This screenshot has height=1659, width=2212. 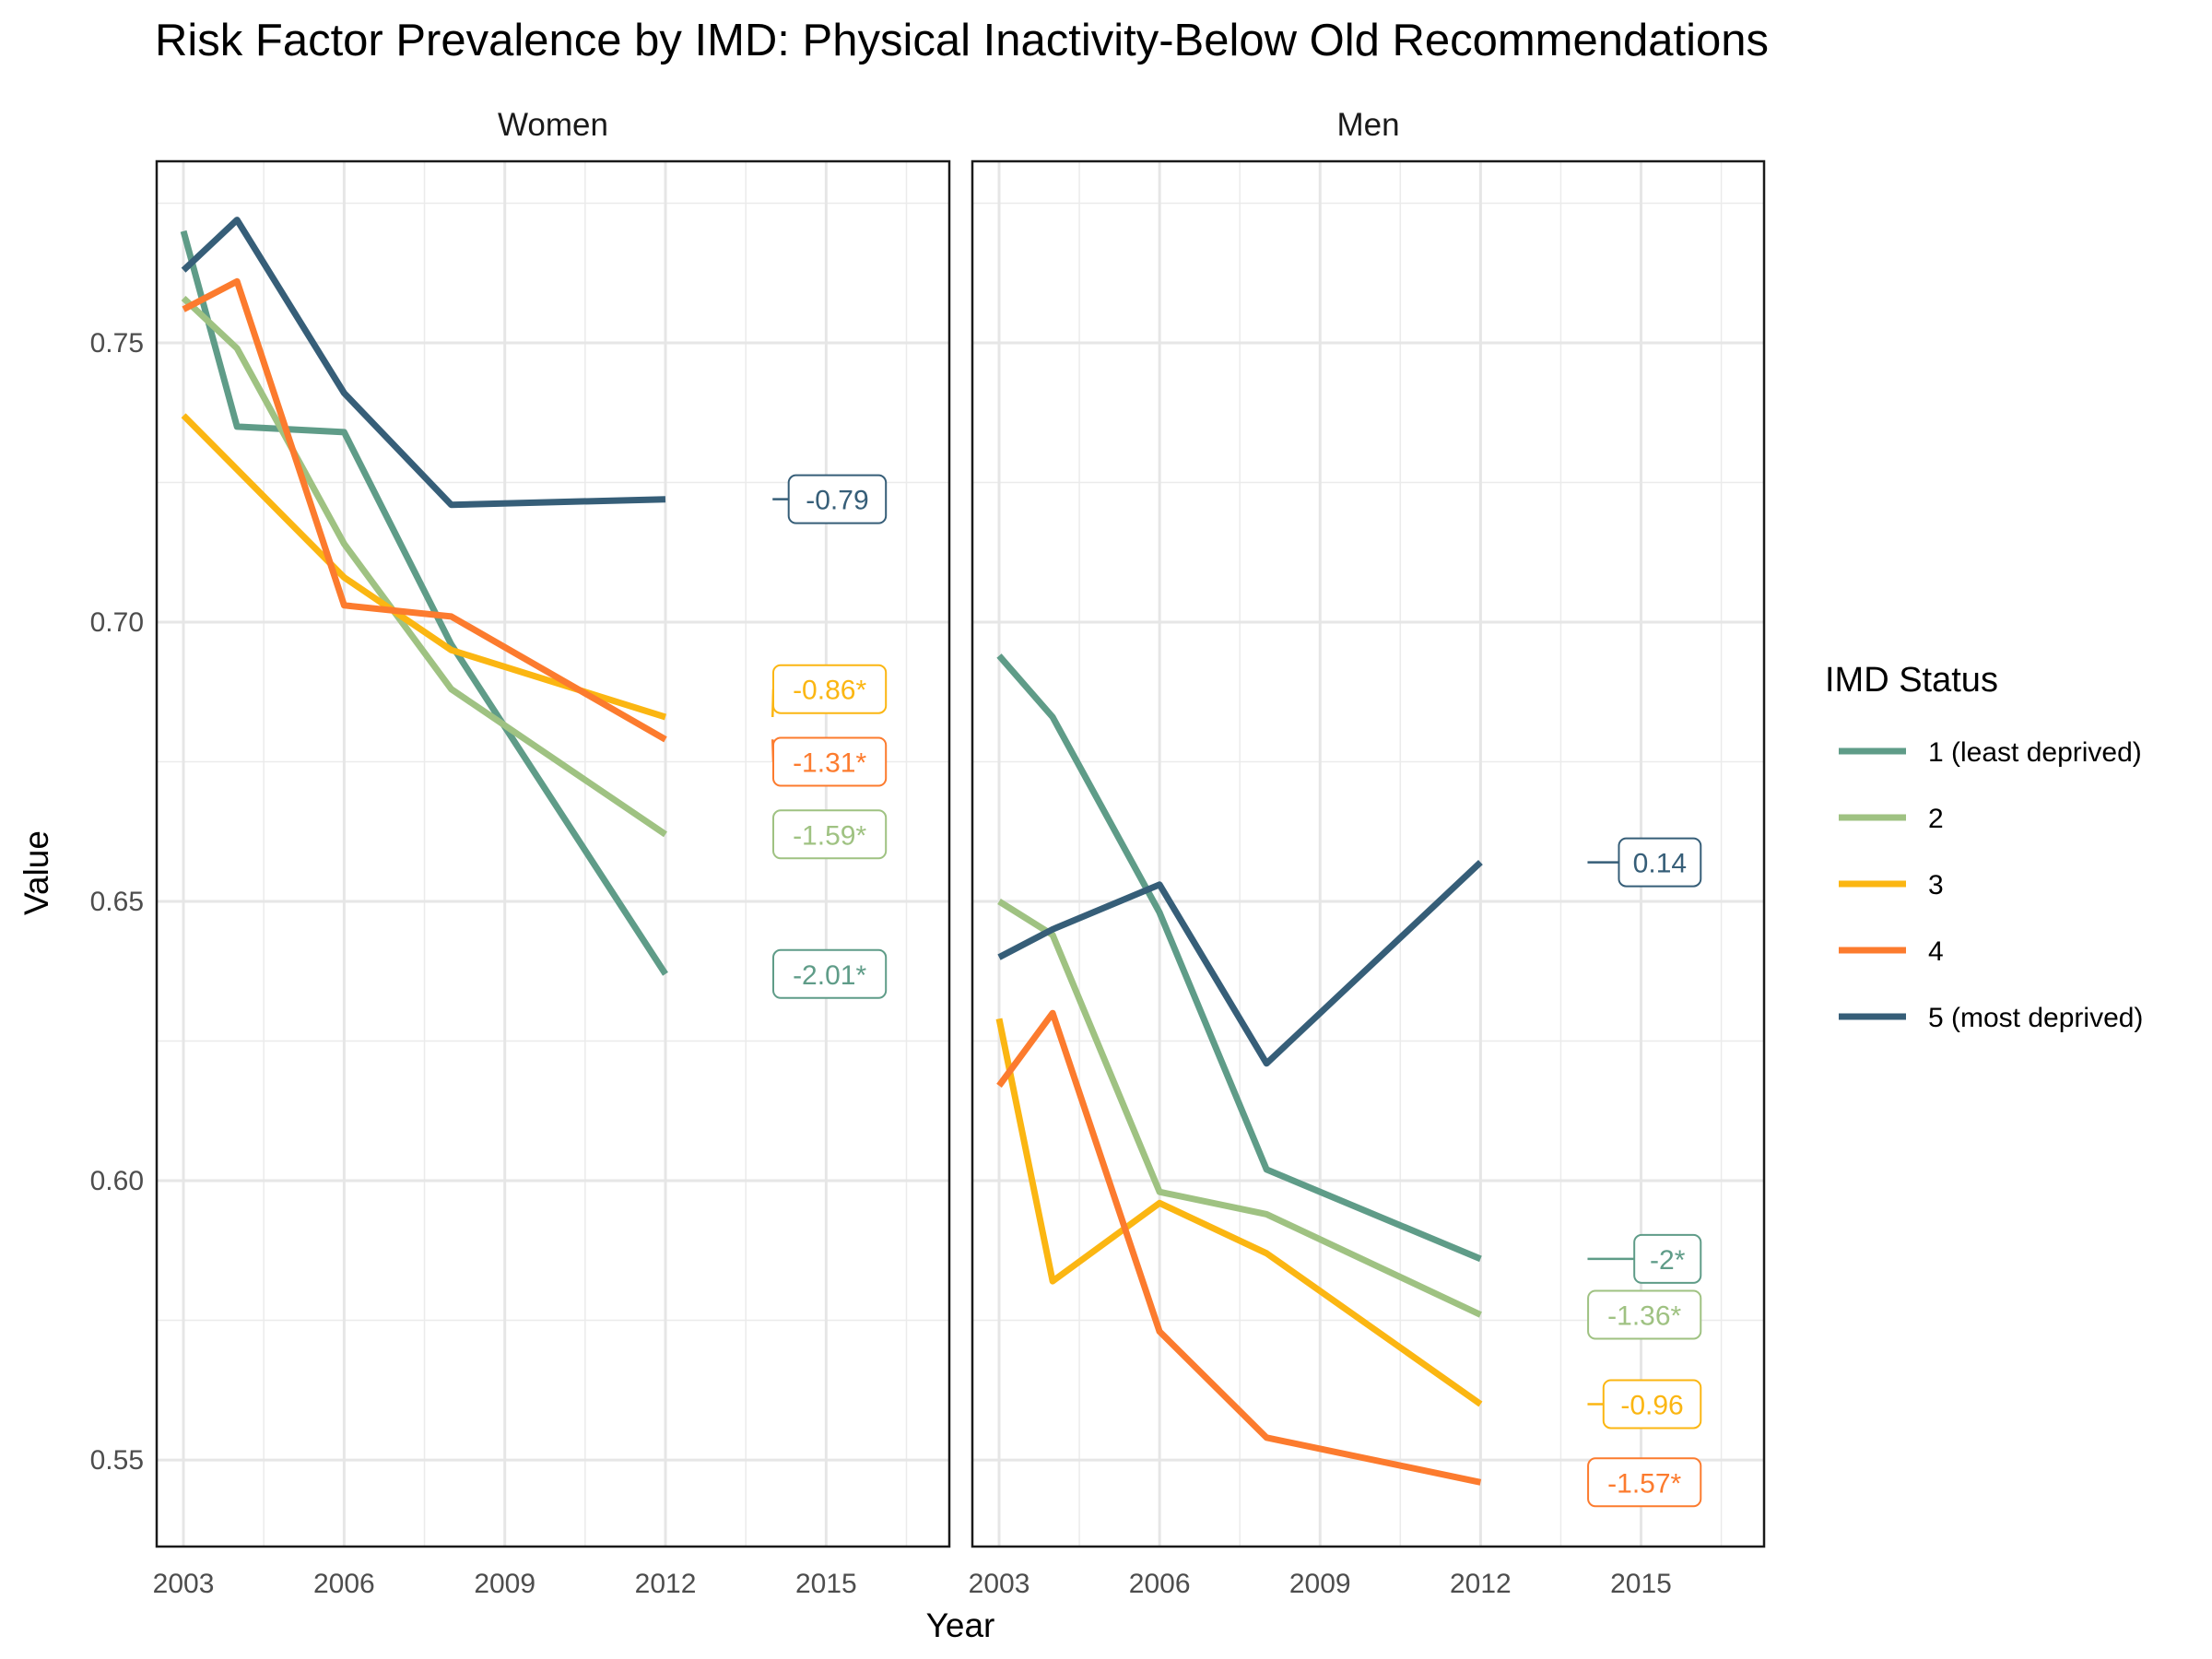 I want to click on trend-label-text: -1.36*, so click(x=1644, y=1315).